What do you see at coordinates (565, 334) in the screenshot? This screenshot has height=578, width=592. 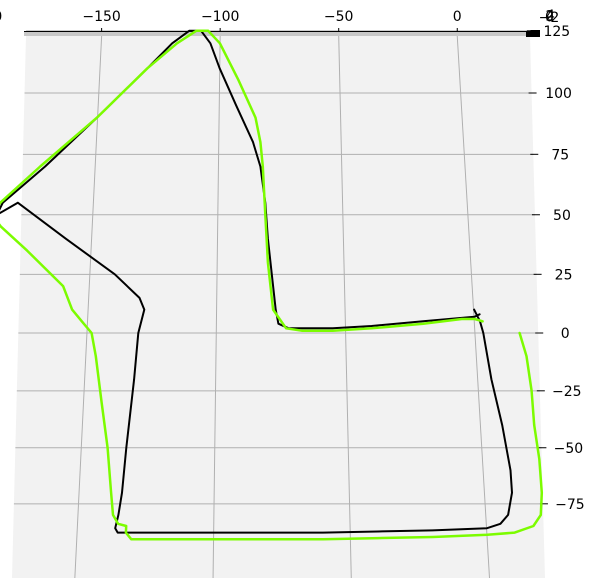 I see `y-tick-label: 0` at bounding box center [565, 334].